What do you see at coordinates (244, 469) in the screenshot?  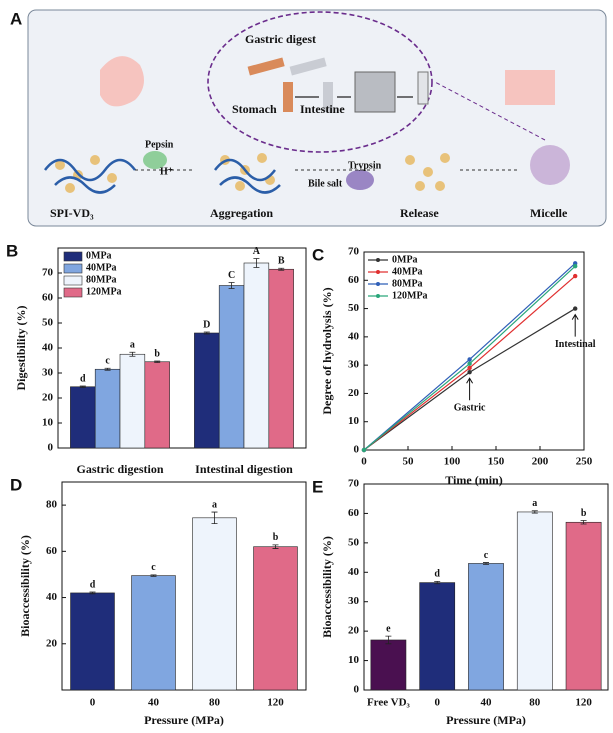 I see `x-tick-label: Intestinal digestion` at bounding box center [244, 469].